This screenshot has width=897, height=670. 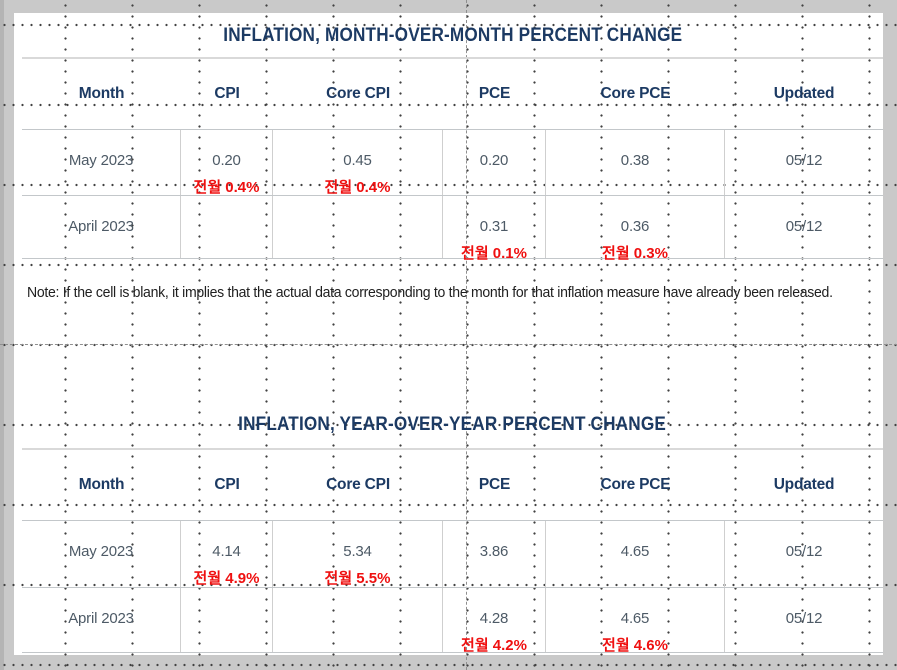 I want to click on table-row: April 2023 4.28 전월 4.2% 4.65 전월 4.6% 0, so click(x=452, y=620).